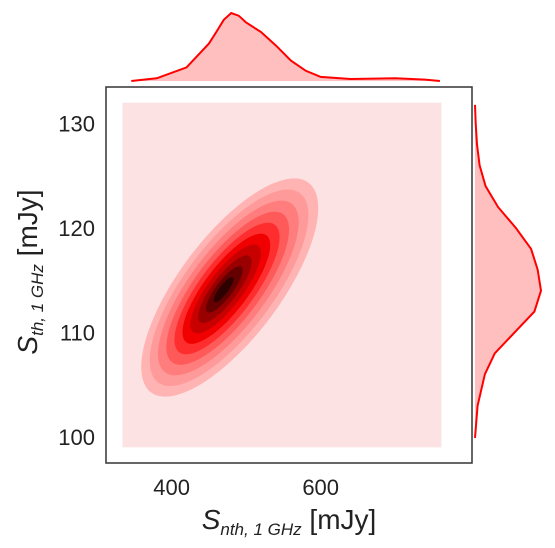  What do you see at coordinates (76, 281) in the screenshot?
I see `y-tick-labels: 100 110 120 130` at bounding box center [76, 281].